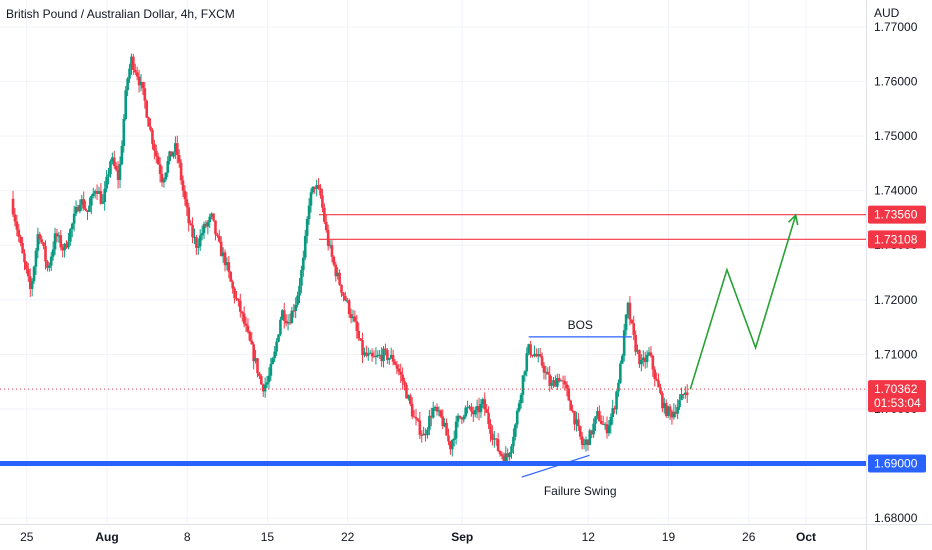  What do you see at coordinates (580, 491) in the screenshot?
I see `failure-swing-label: Failure Swing` at bounding box center [580, 491].